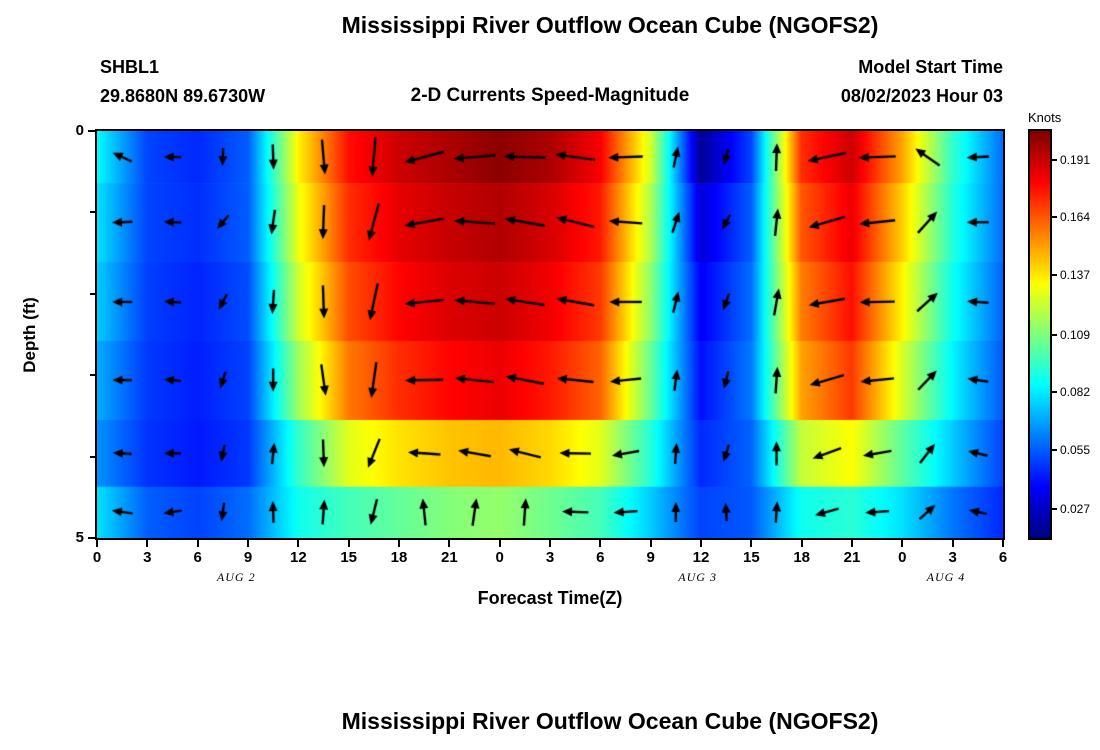 The width and height of the screenshot is (1100, 750). Describe the element at coordinates (550, 95) in the screenshot. I see `plot-subtitle: 2-D Currents Speed-Magnitude` at that location.